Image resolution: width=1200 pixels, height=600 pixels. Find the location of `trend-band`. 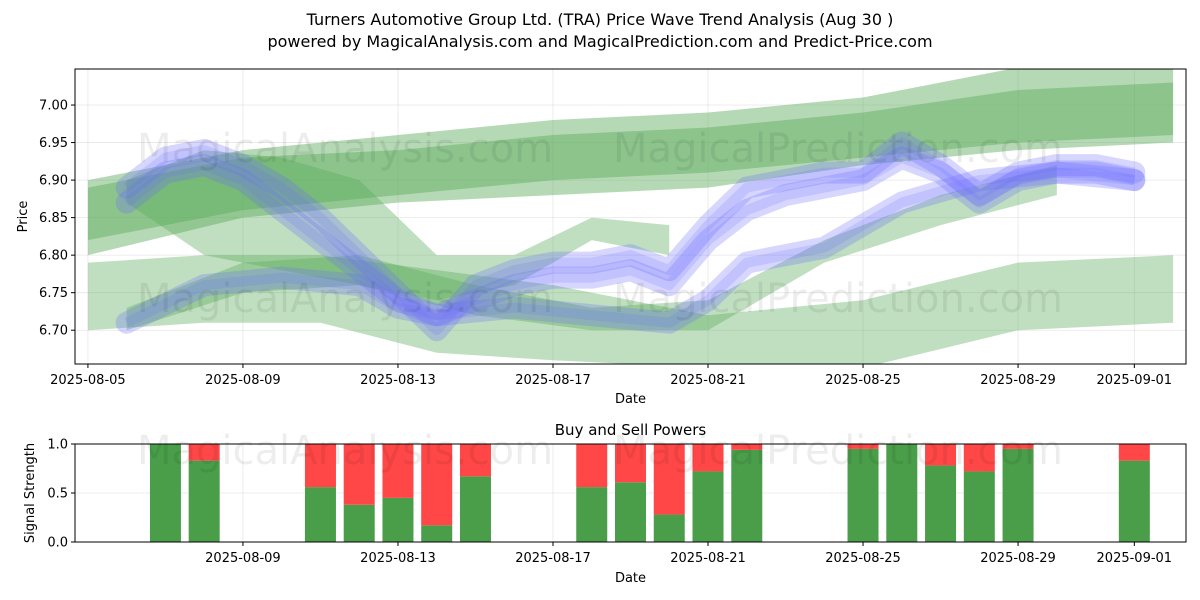

trend-band is located at coordinates (398, 225).